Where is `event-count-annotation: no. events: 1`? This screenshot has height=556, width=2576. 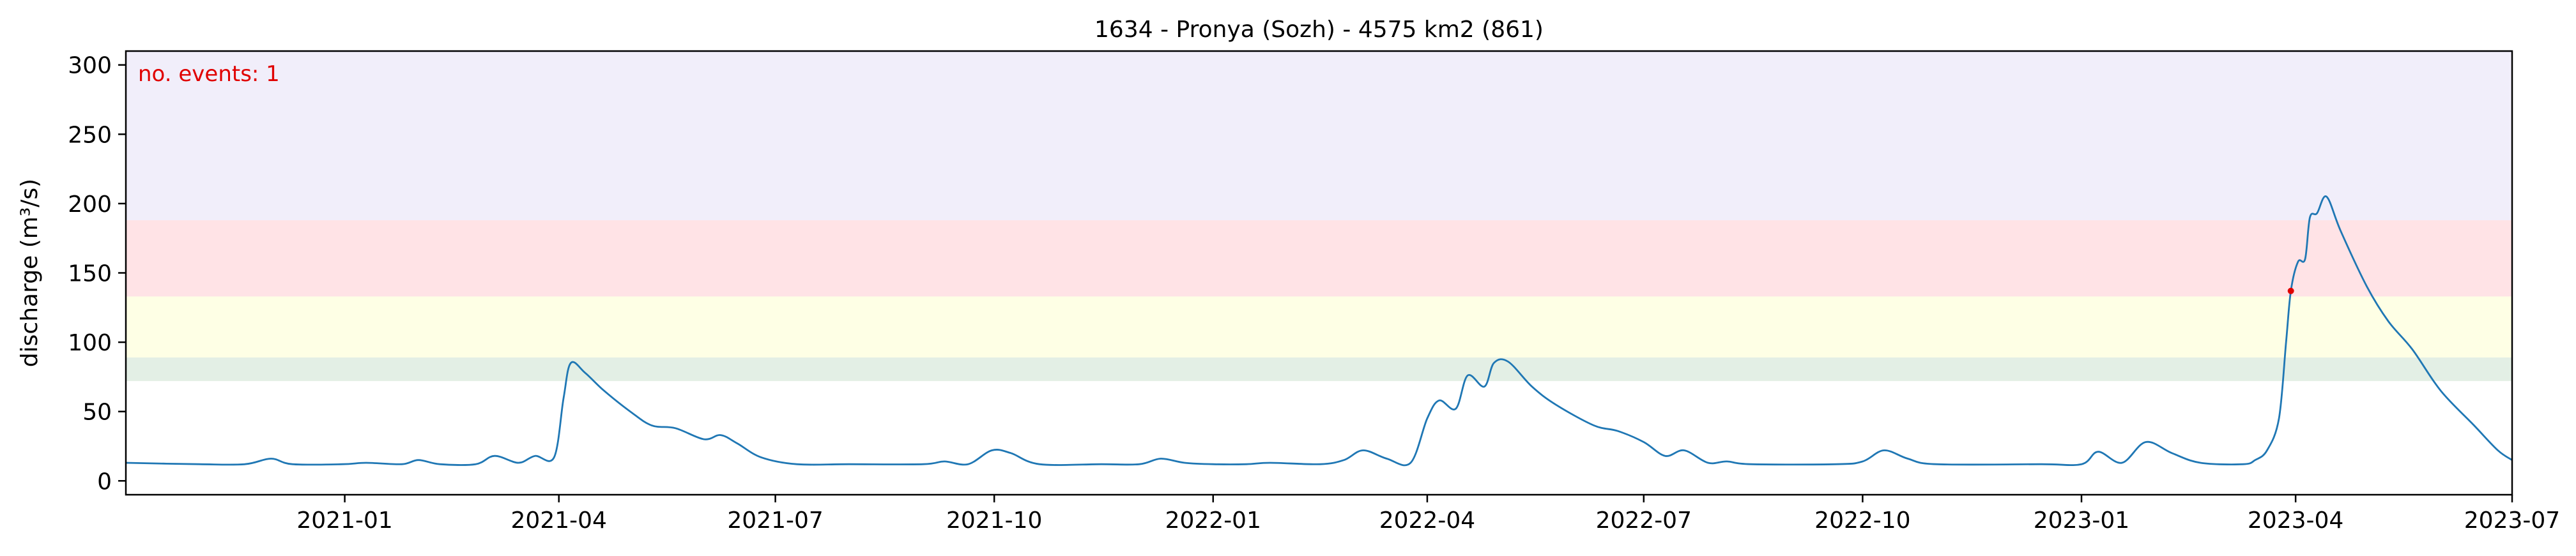
event-count-annotation: no. events: 1 is located at coordinates (209, 74).